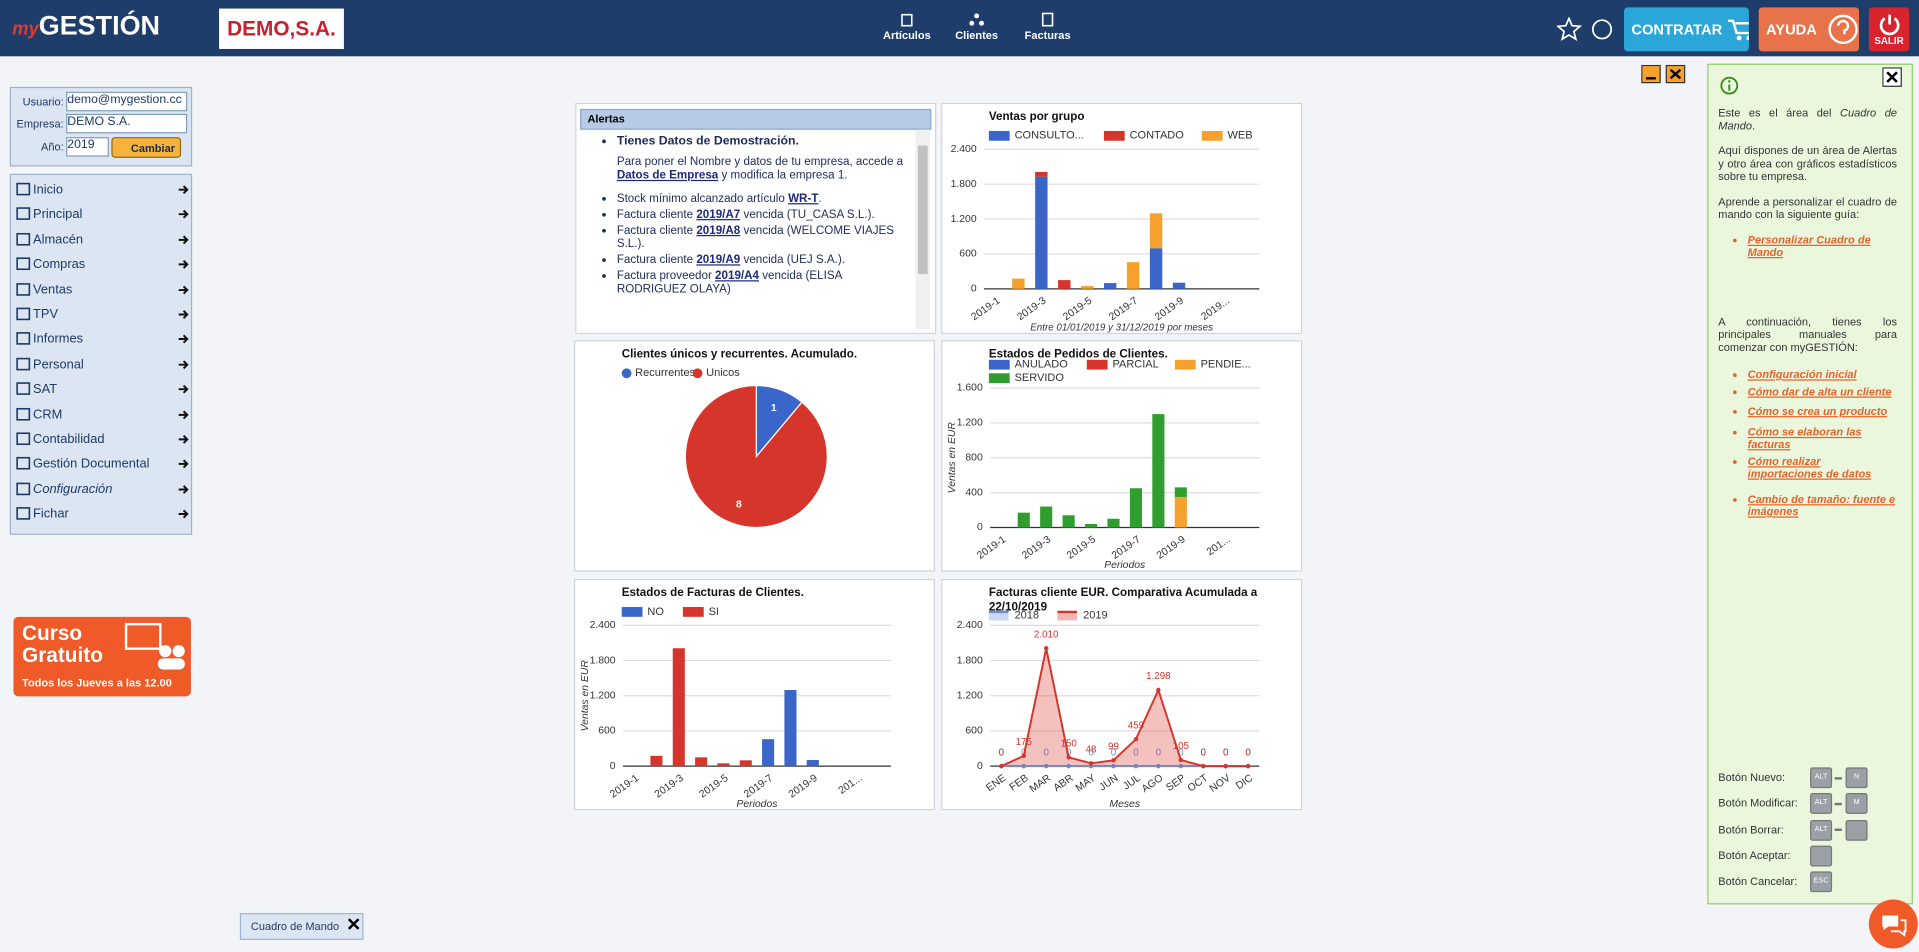 This screenshot has height=952, width=1919. What do you see at coordinates (103, 439) in the screenshot?
I see `menu-item: Contabilidad` at bounding box center [103, 439].